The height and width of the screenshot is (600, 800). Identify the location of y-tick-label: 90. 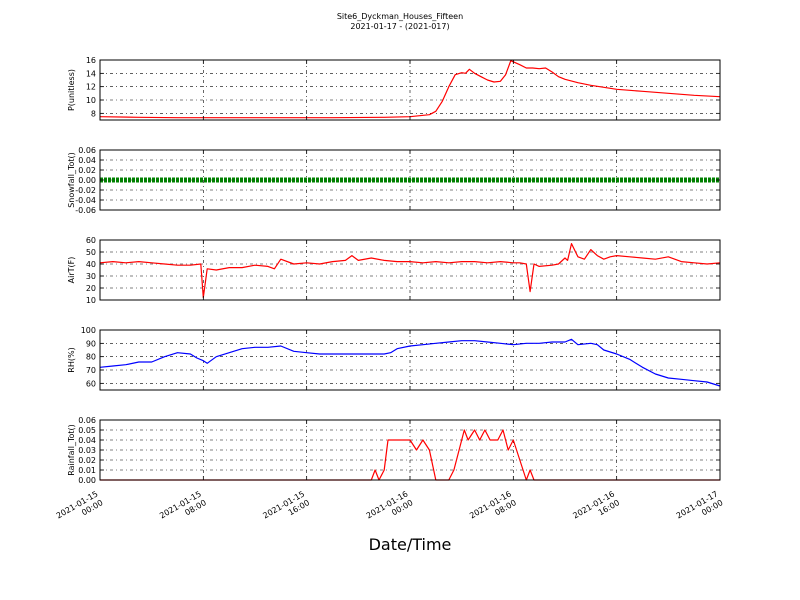
(91, 343).